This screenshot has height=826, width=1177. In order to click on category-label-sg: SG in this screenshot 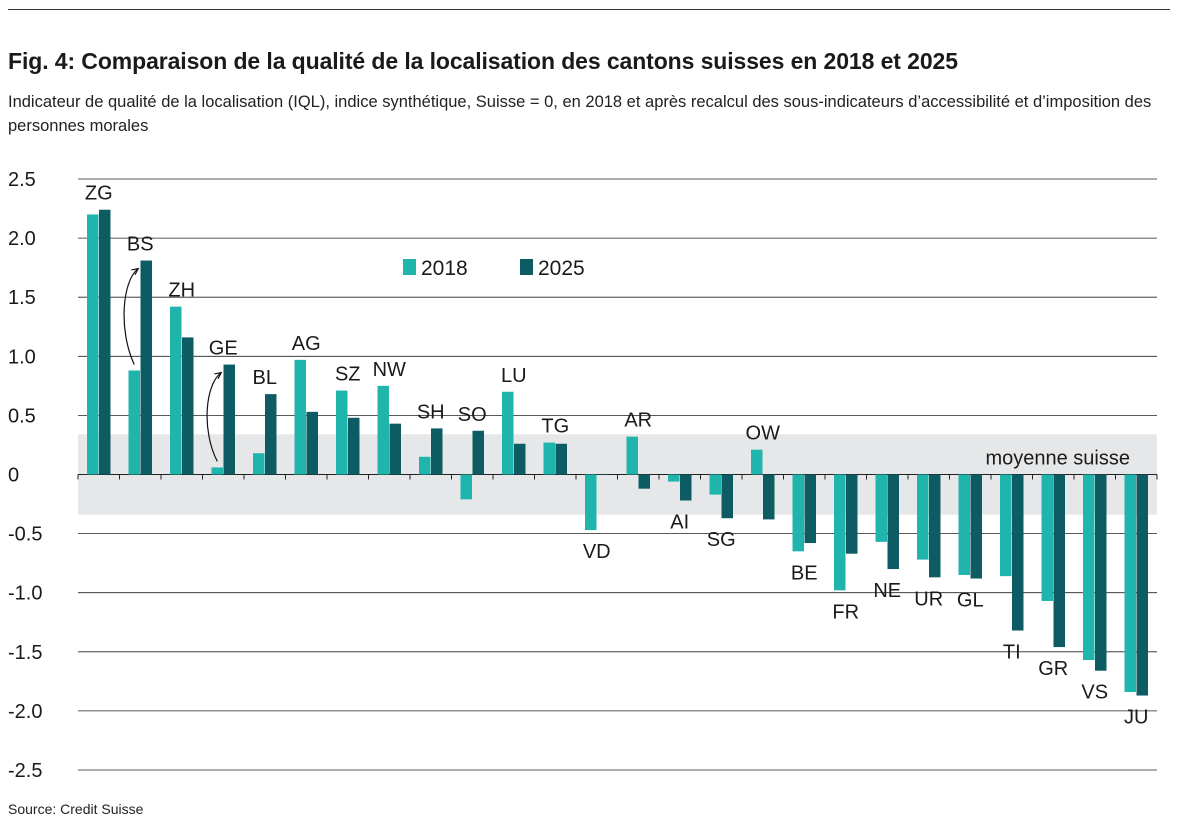, I will do `click(721, 540)`.